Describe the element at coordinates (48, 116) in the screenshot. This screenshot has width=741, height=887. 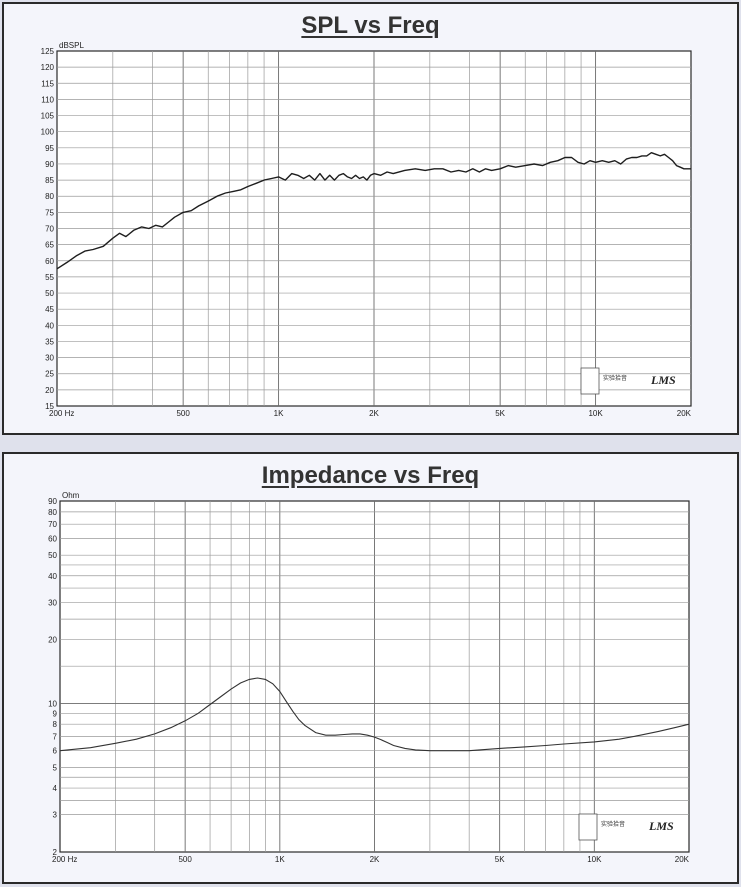
I see `y-tick-label: 105` at that location.